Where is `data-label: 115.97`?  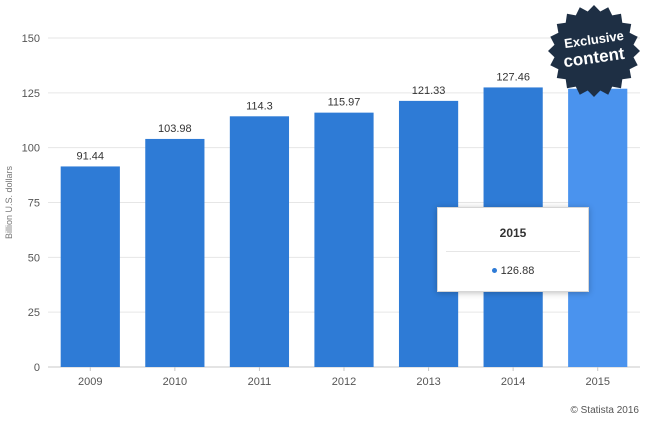
data-label: 115.97 is located at coordinates (344, 103).